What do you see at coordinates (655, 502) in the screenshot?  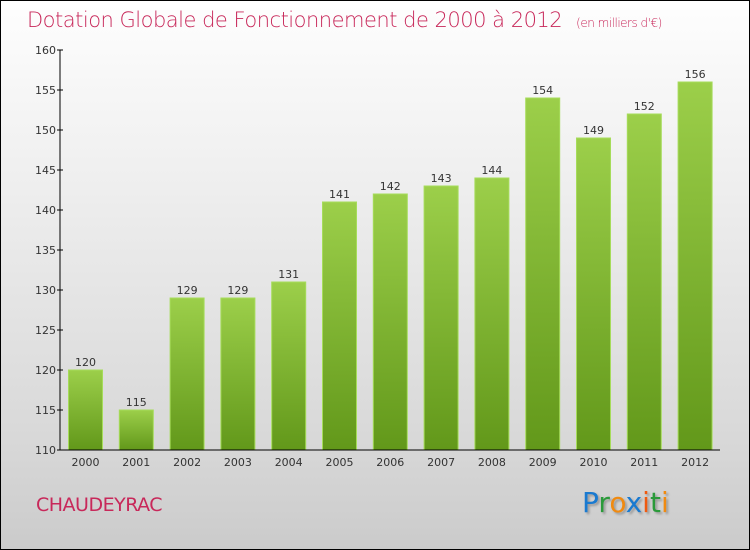 I see `logo-letter: t` at bounding box center [655, 502].